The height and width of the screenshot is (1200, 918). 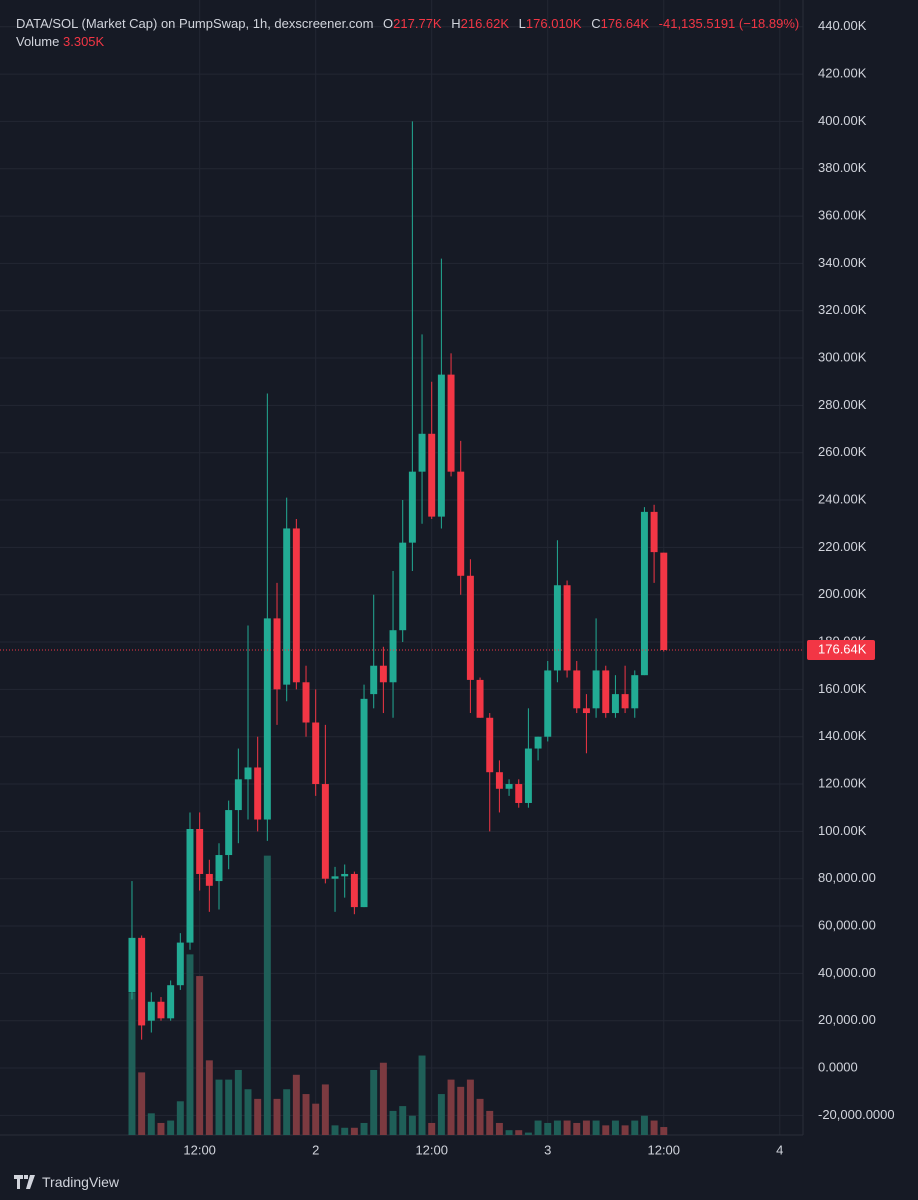 What do you see at coordinates (842, 593) in the screenshot?
I see `y-tick-label: 200.00K` at bounding box center [842, 593].